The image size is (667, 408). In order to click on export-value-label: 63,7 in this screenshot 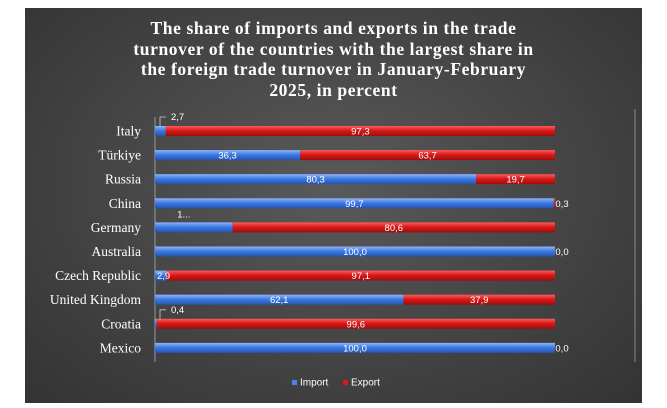, I will do `click(427, 156)`.